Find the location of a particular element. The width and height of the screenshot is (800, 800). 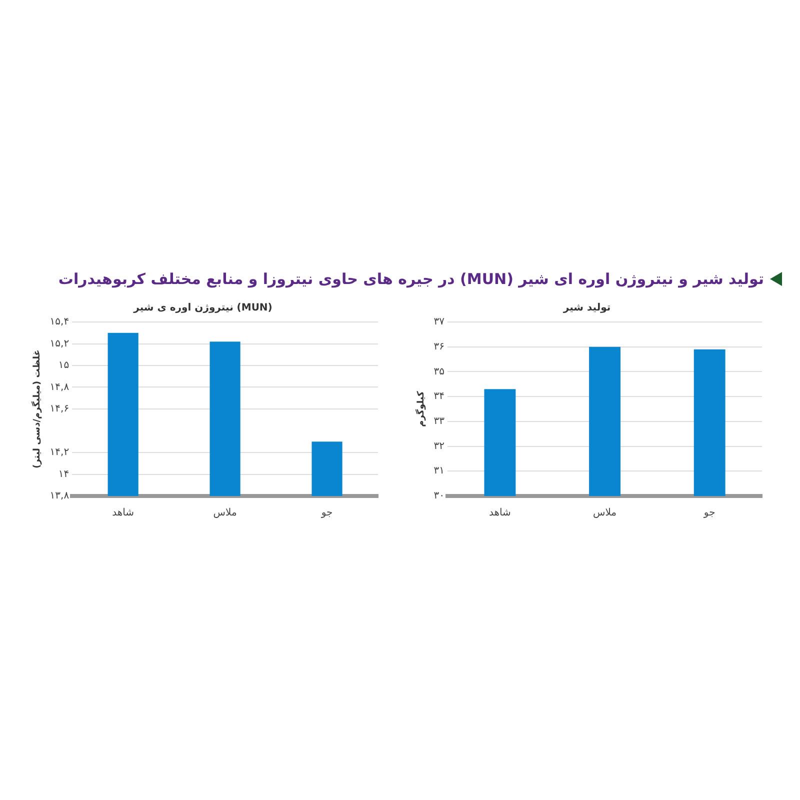

y-tick-label: ۱۵,۲ is located at coordinates (60, 344).